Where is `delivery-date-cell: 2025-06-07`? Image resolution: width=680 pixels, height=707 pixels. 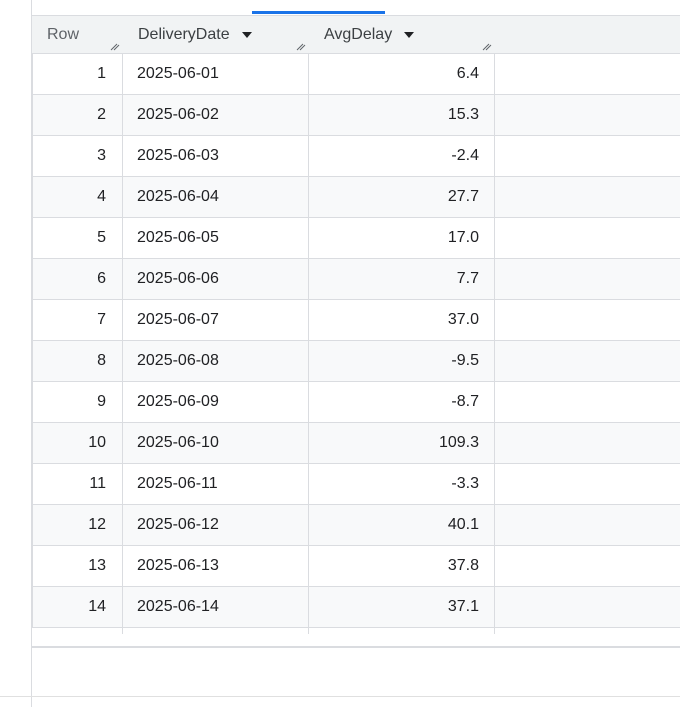
delivery-date-cell: 2025-06-07 is located at coordinates (216, 320).